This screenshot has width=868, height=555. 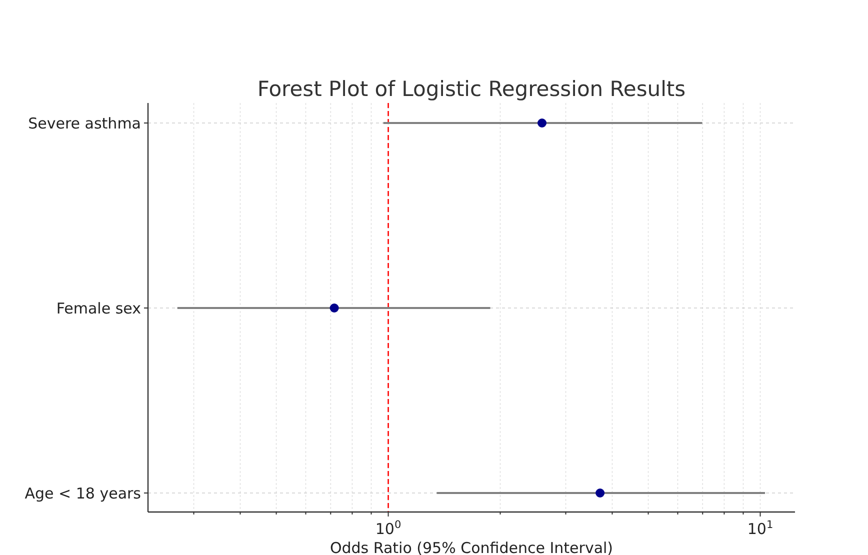 What do you see at coordinates (388, 528) in the screenshot?
I see `x-tick-label: 10$^{0}$` at bounding box center [388, 528].